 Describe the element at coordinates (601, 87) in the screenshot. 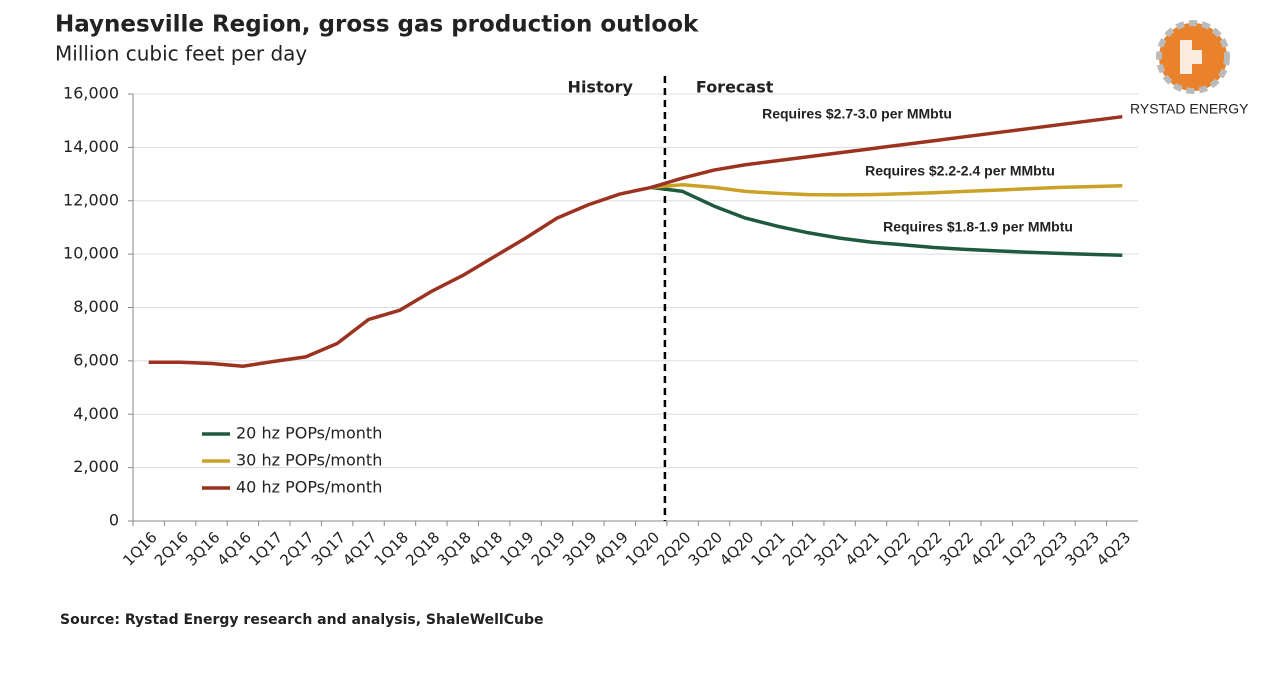

I see `history-label: History` at that location.